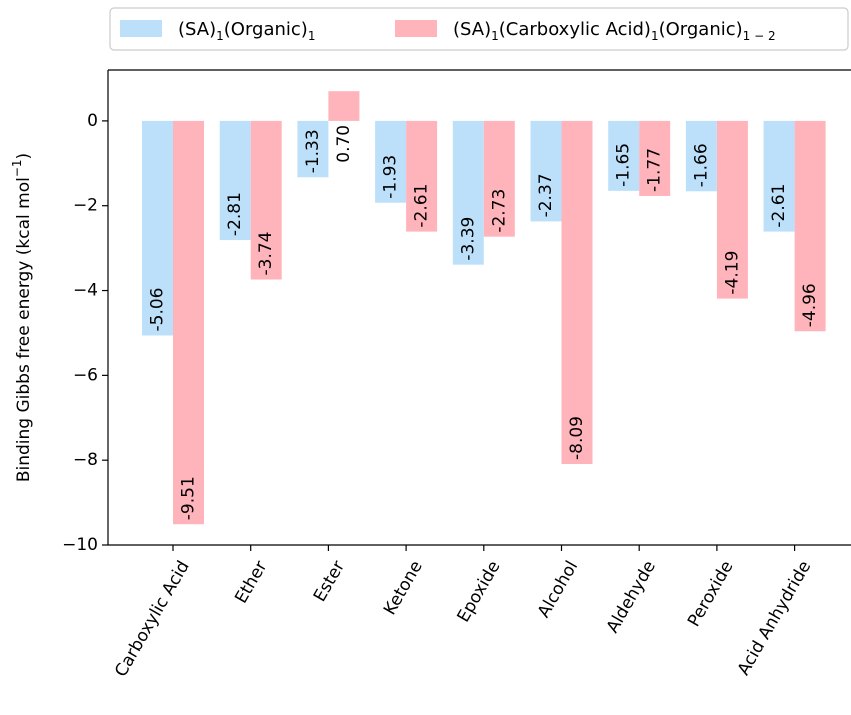  I want to click on legend-frame, so click(479, 29).